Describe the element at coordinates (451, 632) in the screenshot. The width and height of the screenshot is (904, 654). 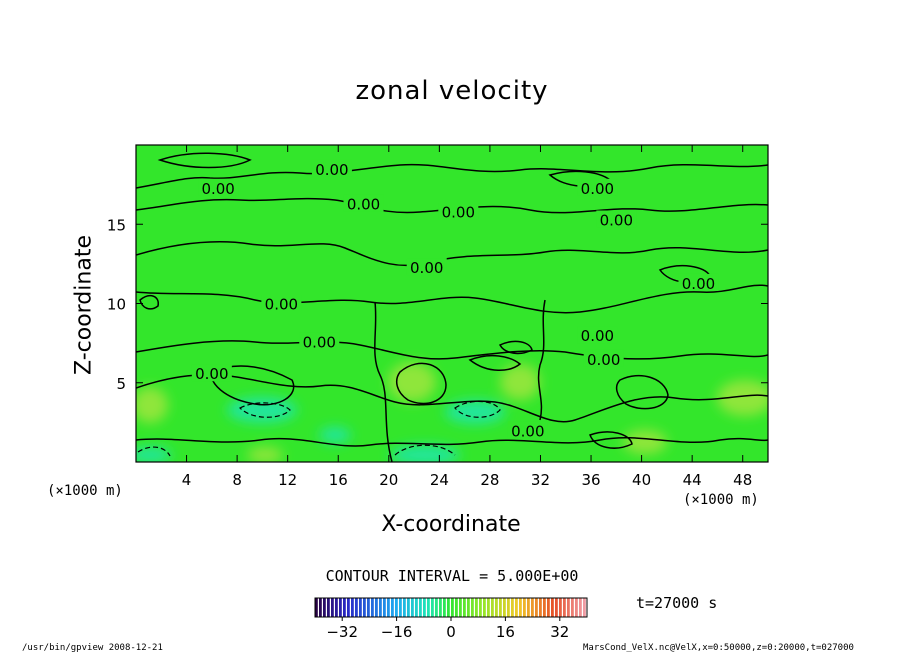
I see `colorbar-tick-label: 0` at that location.